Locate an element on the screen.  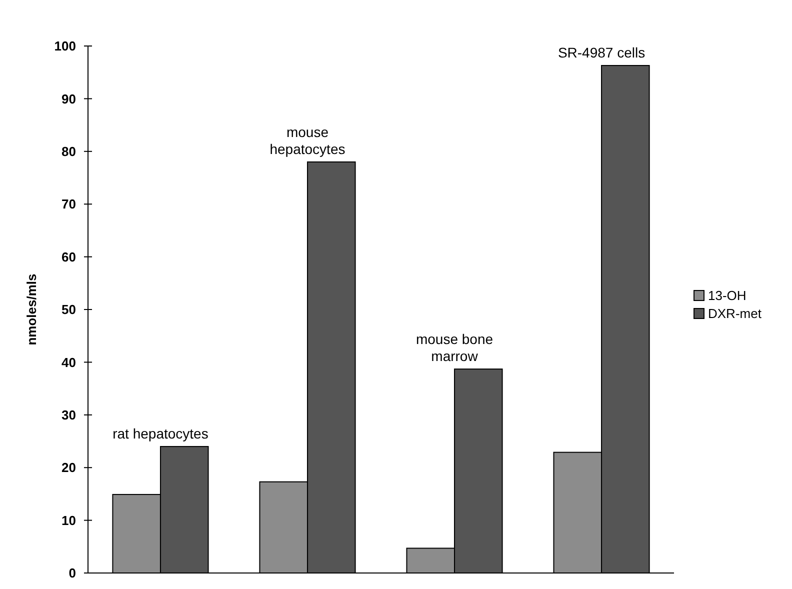
y-tick-label: 40 is located at coordinates (69, 362).